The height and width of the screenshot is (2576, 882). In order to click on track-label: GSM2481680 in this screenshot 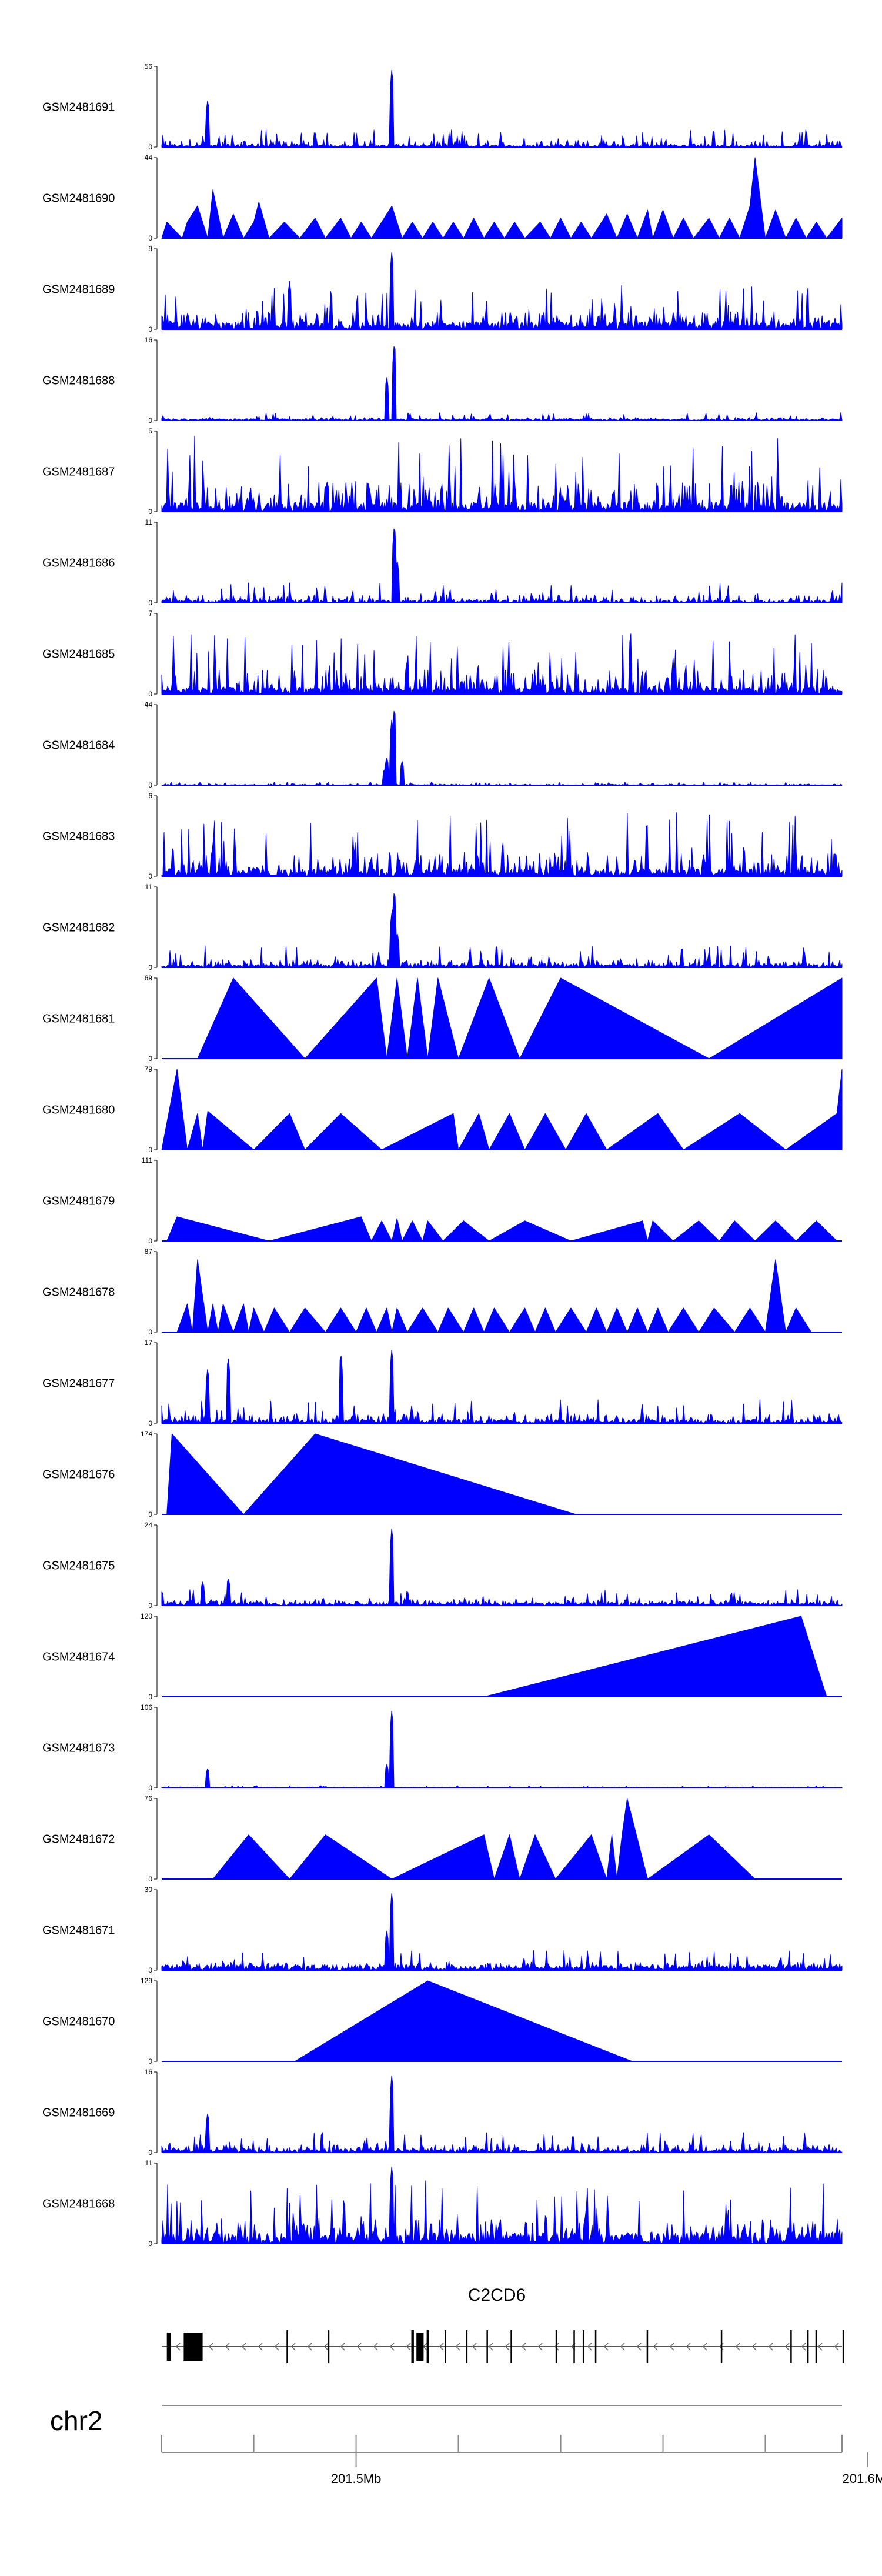, I will do `click(78, 1110)`.